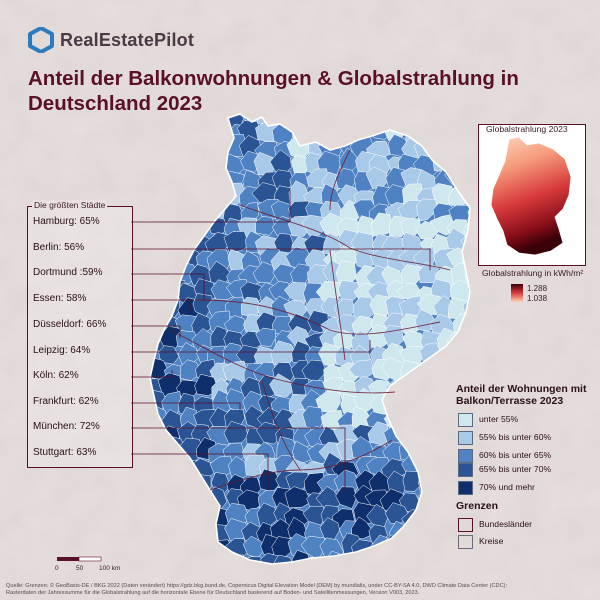 This screenshot has width=600, height=600. What do you see at coordinates (517, 293) in the screenshot?
I see `radiation-color-ramp` at bounding box center [517, 293].